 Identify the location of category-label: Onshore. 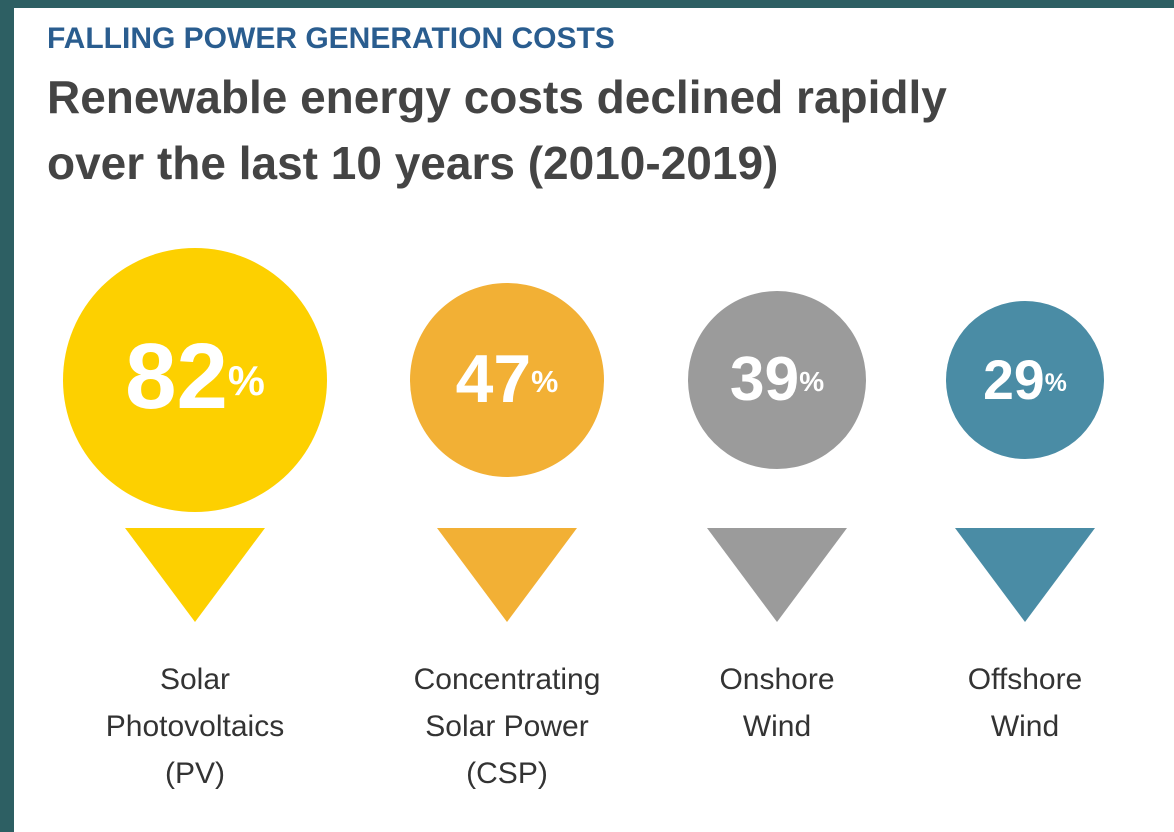
(776, 679).